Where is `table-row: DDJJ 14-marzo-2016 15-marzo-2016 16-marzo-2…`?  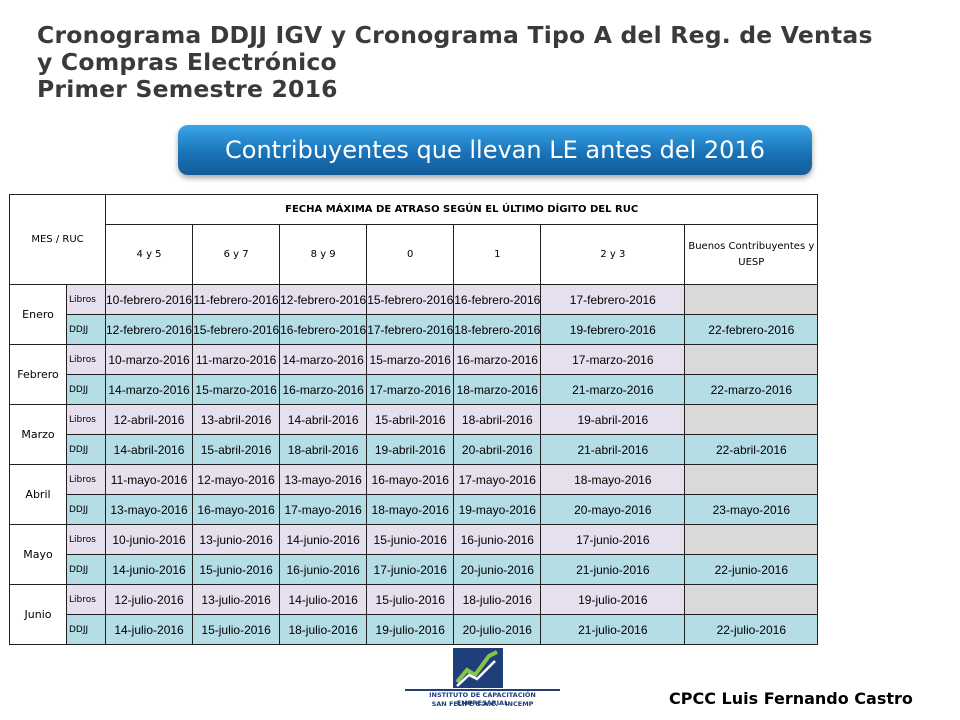
table-row: DDJJ 14-marzo-2016 15-marzo-2016 16-marzo-2… is located at coordinates (414, 389).